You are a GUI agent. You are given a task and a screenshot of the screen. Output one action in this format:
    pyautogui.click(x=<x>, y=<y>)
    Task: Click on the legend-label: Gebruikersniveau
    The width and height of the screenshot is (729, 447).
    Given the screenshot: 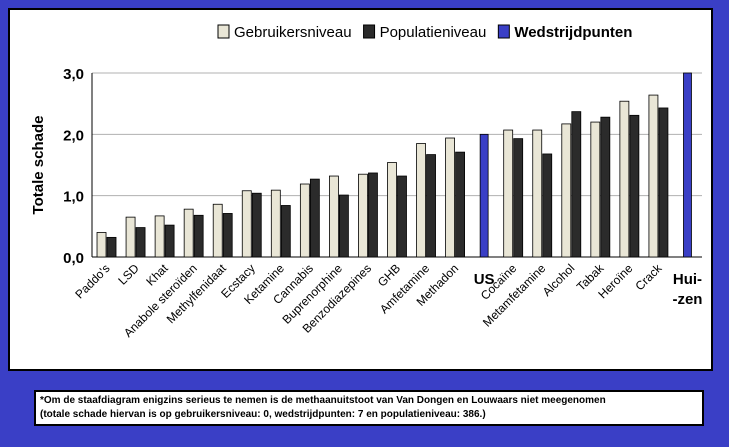 What is the action you would take?
    pyautogui.click(x=293, y=32)
    